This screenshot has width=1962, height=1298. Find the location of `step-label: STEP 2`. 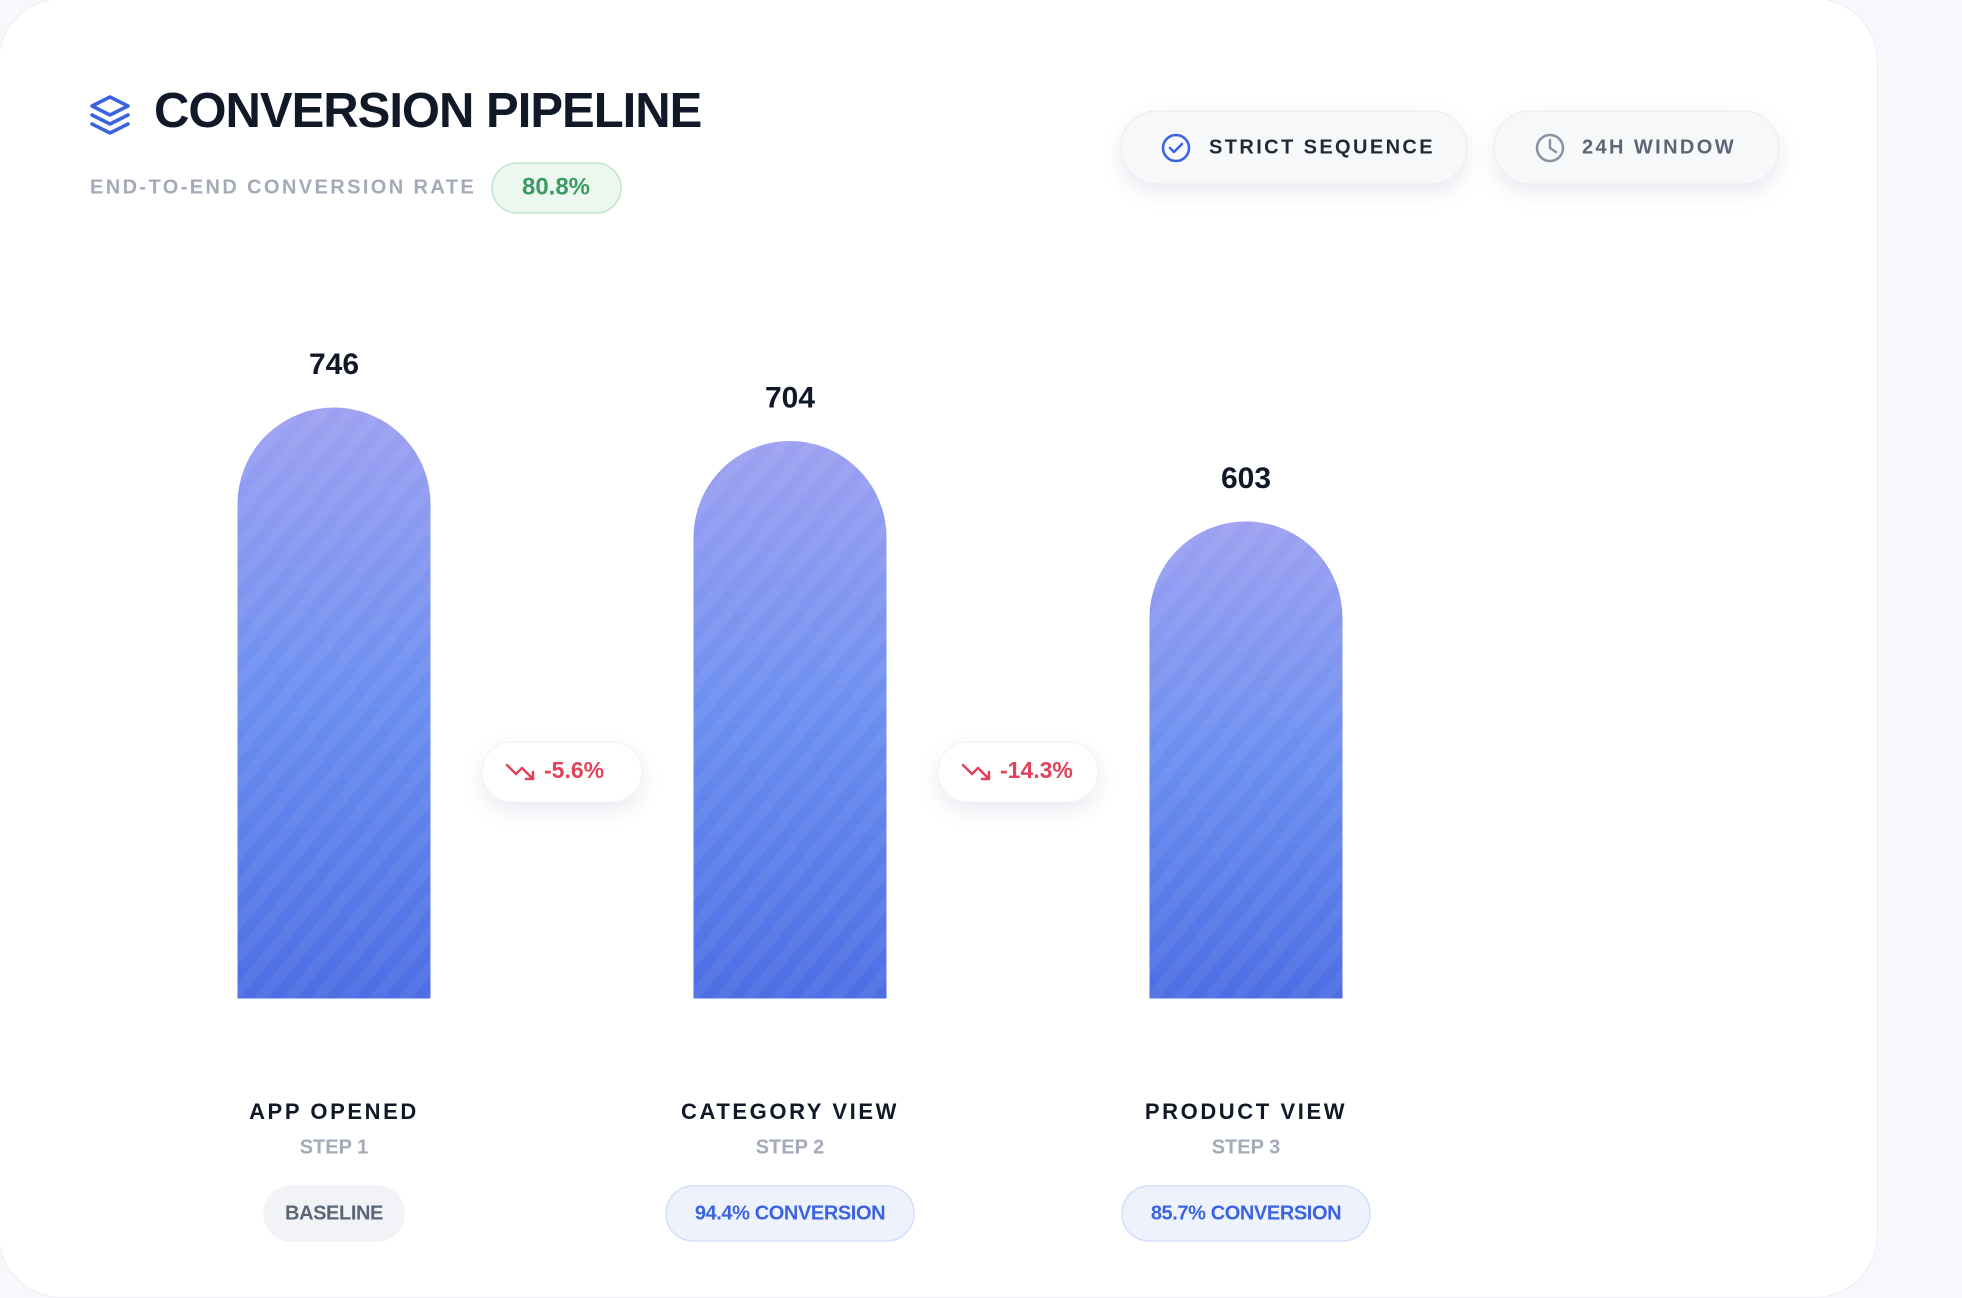

step-label: STEP 2 is located at coordinates (790, 1147).